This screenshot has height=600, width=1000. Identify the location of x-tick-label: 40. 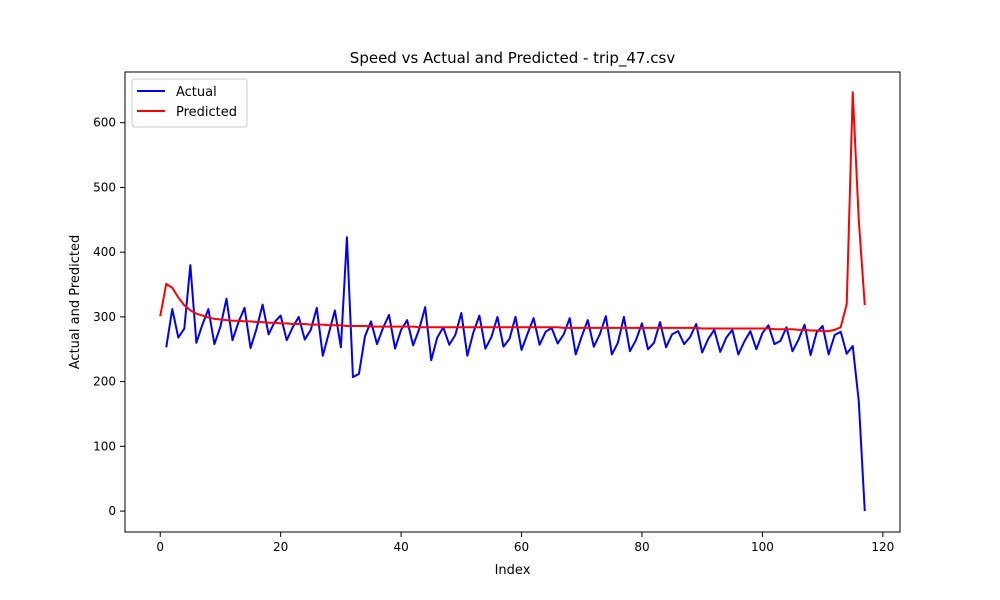
(400, 547).